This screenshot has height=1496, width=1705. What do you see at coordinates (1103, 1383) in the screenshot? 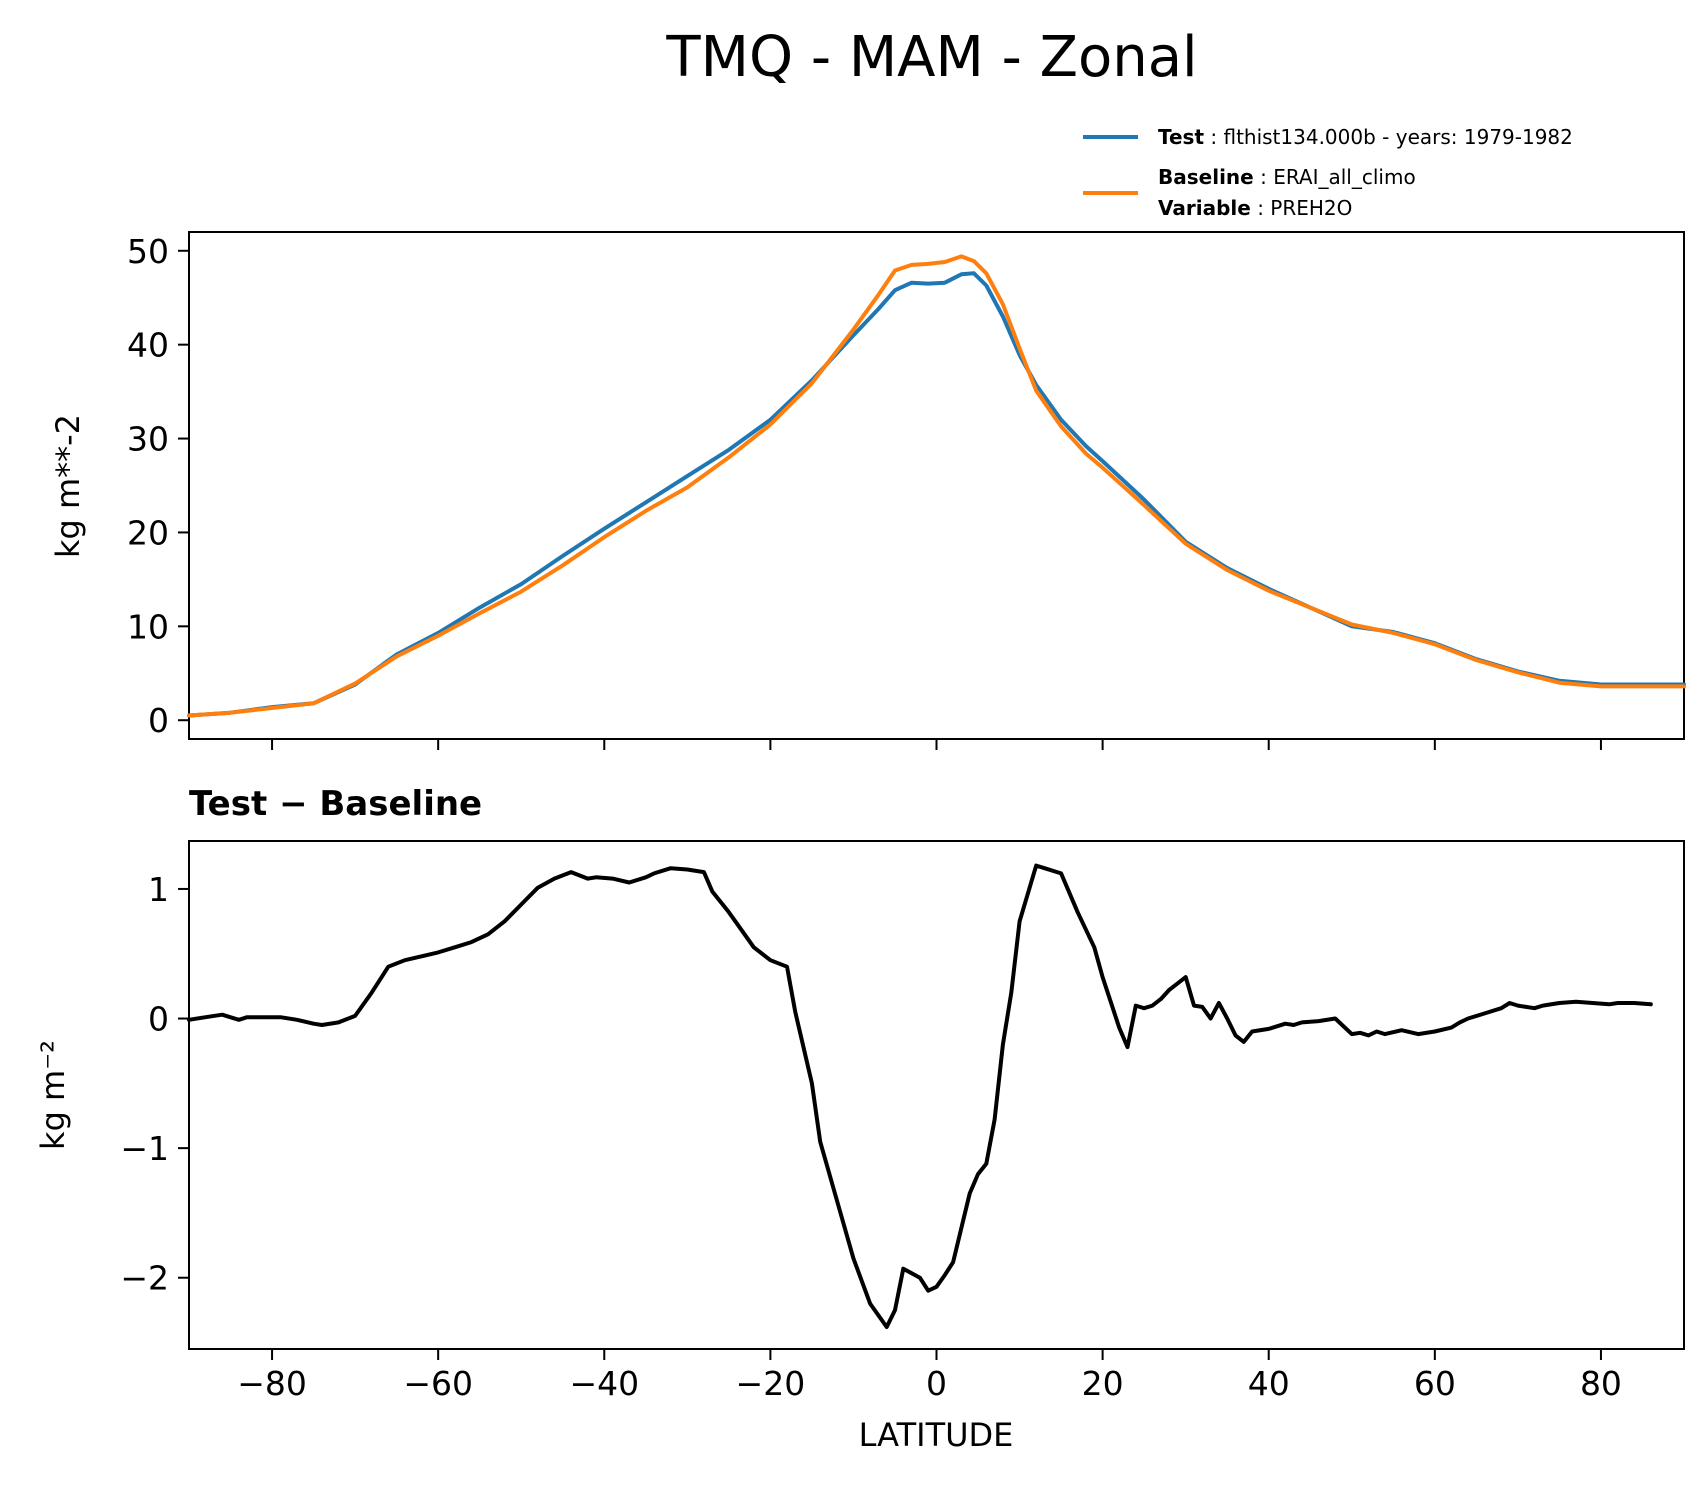
I see `x-tick-label: 20` at bounding box center [1103, 1383].